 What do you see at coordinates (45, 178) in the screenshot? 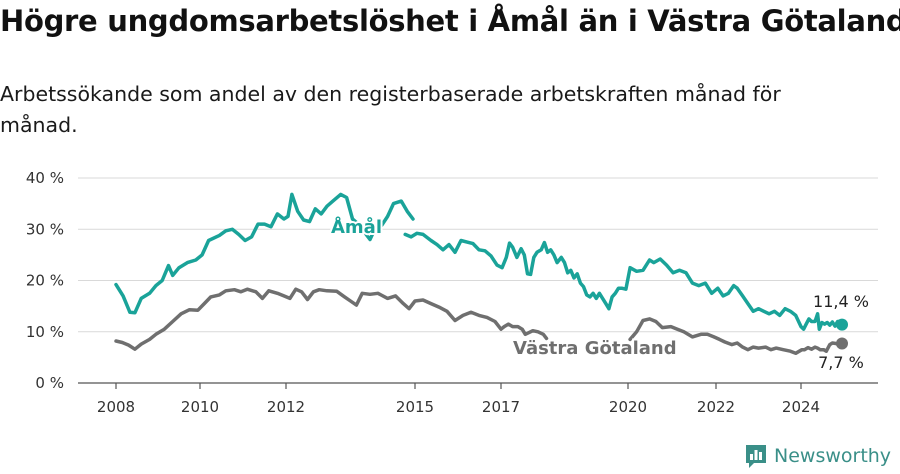
I see `y-tick-label: 40 %` at bounding box center [45, 178].